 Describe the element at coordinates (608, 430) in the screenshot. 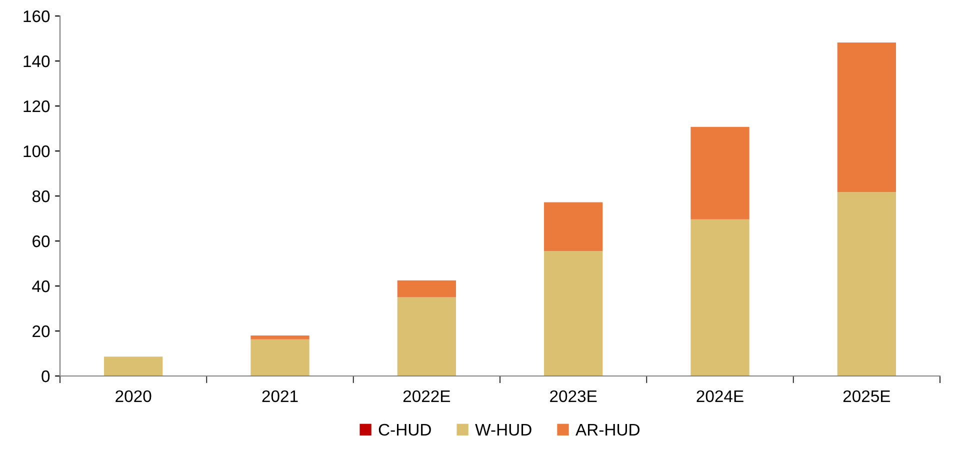

I see `legend-label: AR-HUD` at that location.